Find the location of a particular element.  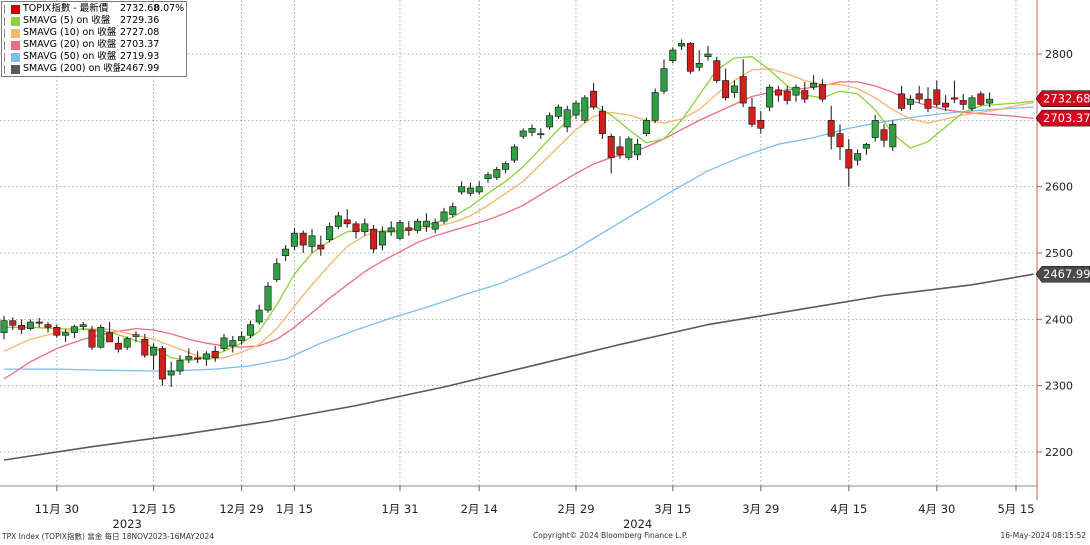

x-year-label: 2023 is located at coordinates (127, 524).